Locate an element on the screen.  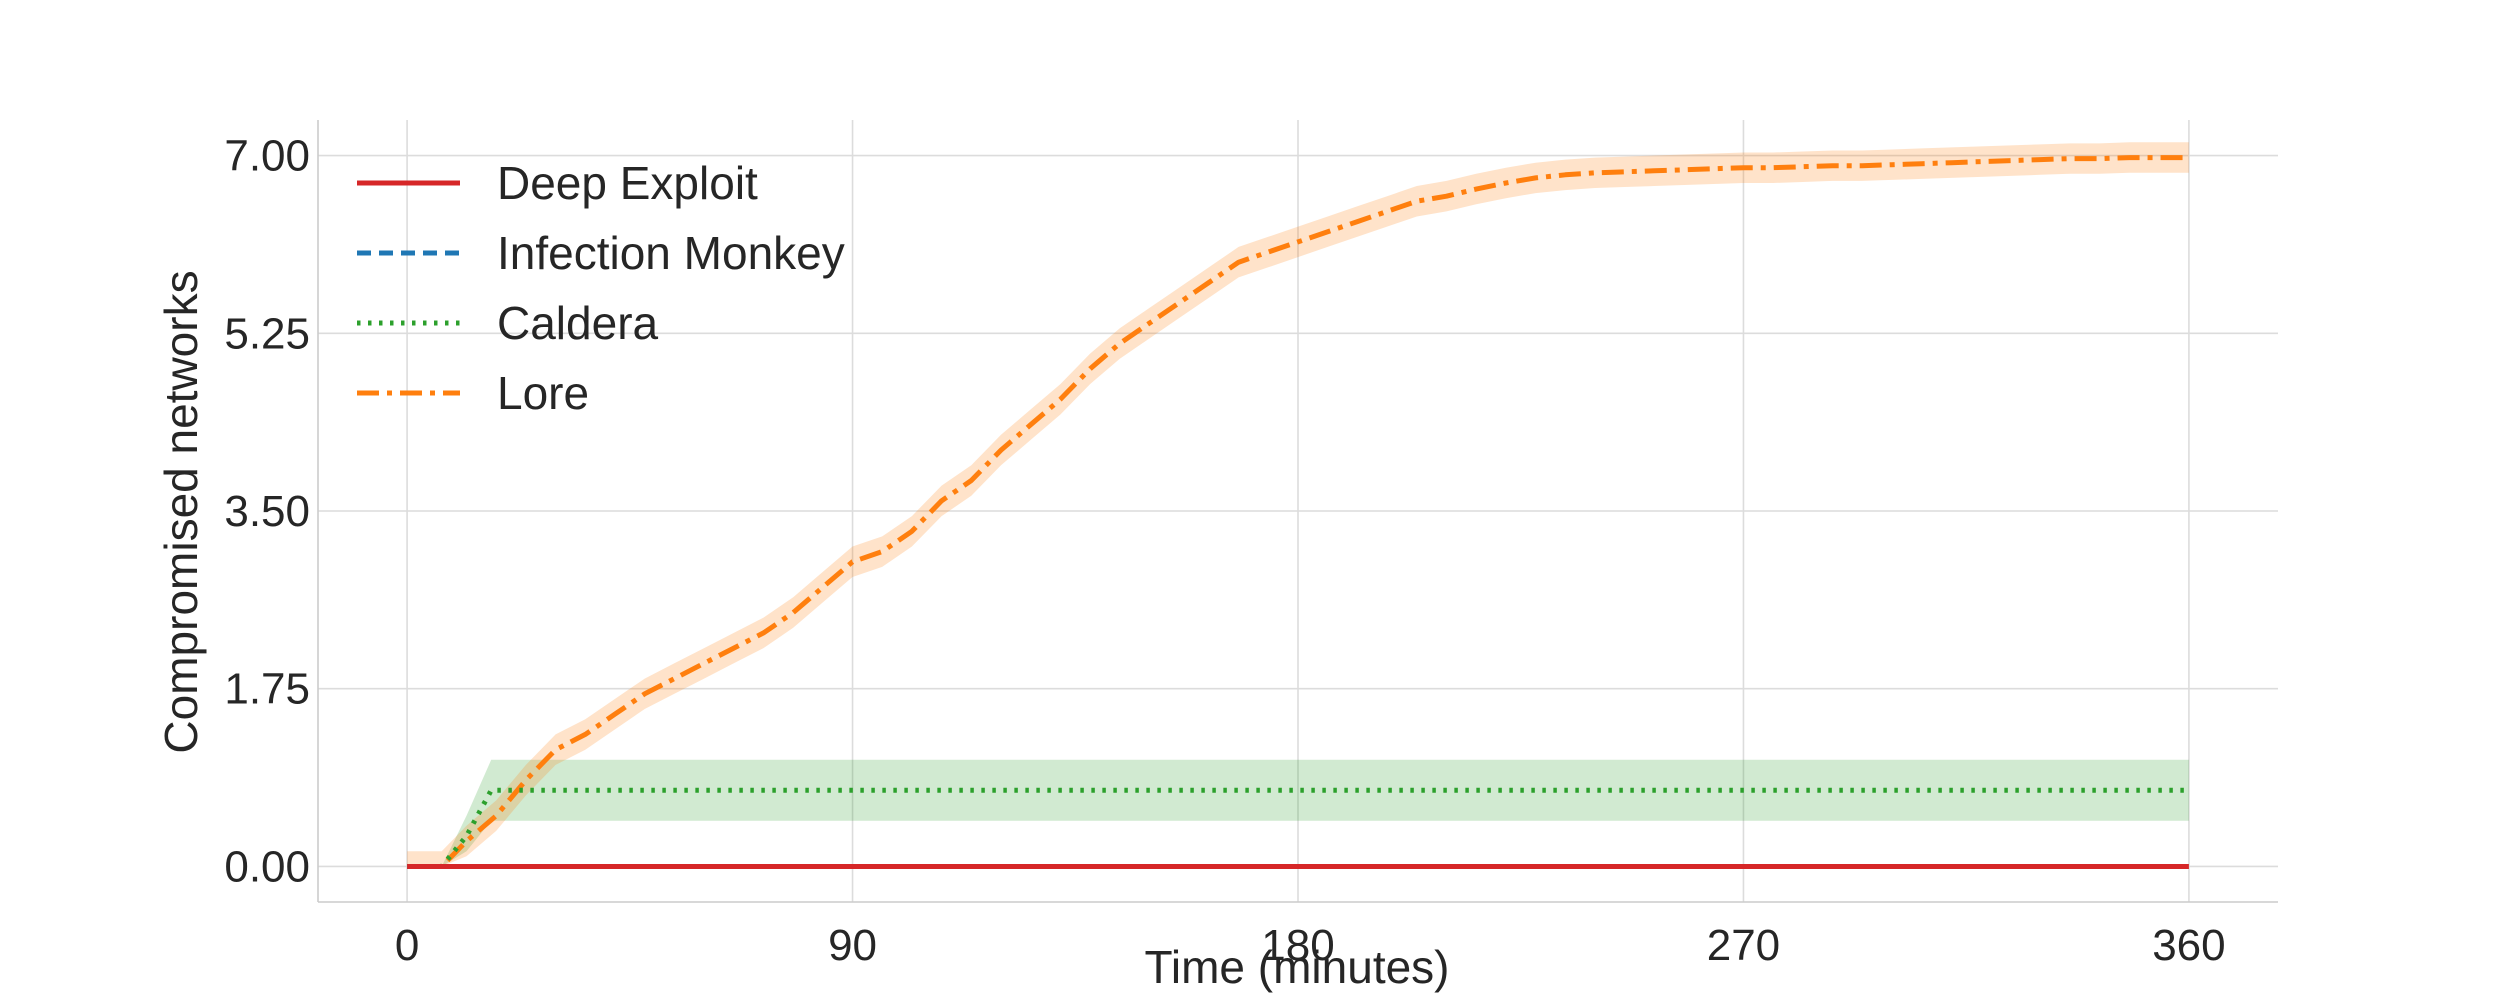
legend: Deep Exploit Infection Monkey Caldera Lore is located at coordinates (601, 288).